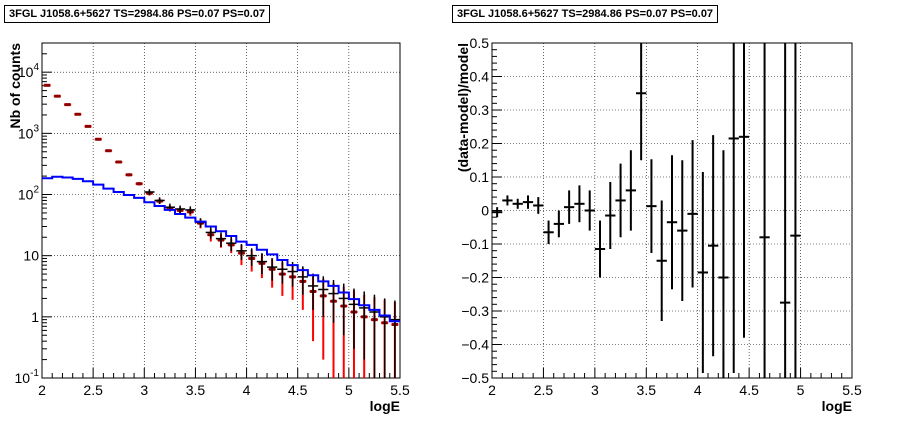  Describe the element at coordinates (595, 390) in the screenshot. I see `right-x-tick-label: 3` at that location.